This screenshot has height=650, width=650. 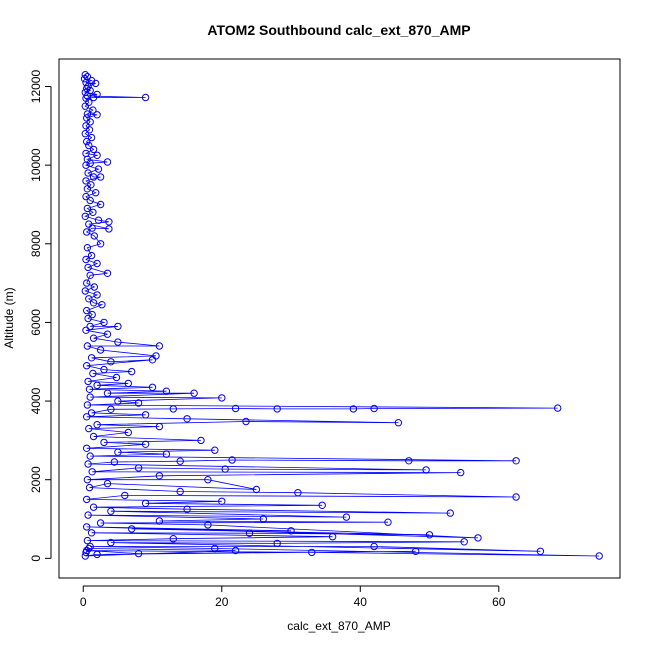 What do you see at coordinates (361, 602) in the screenshot?
I see `x-tick-label: 40` at bounding box center [361, 602].